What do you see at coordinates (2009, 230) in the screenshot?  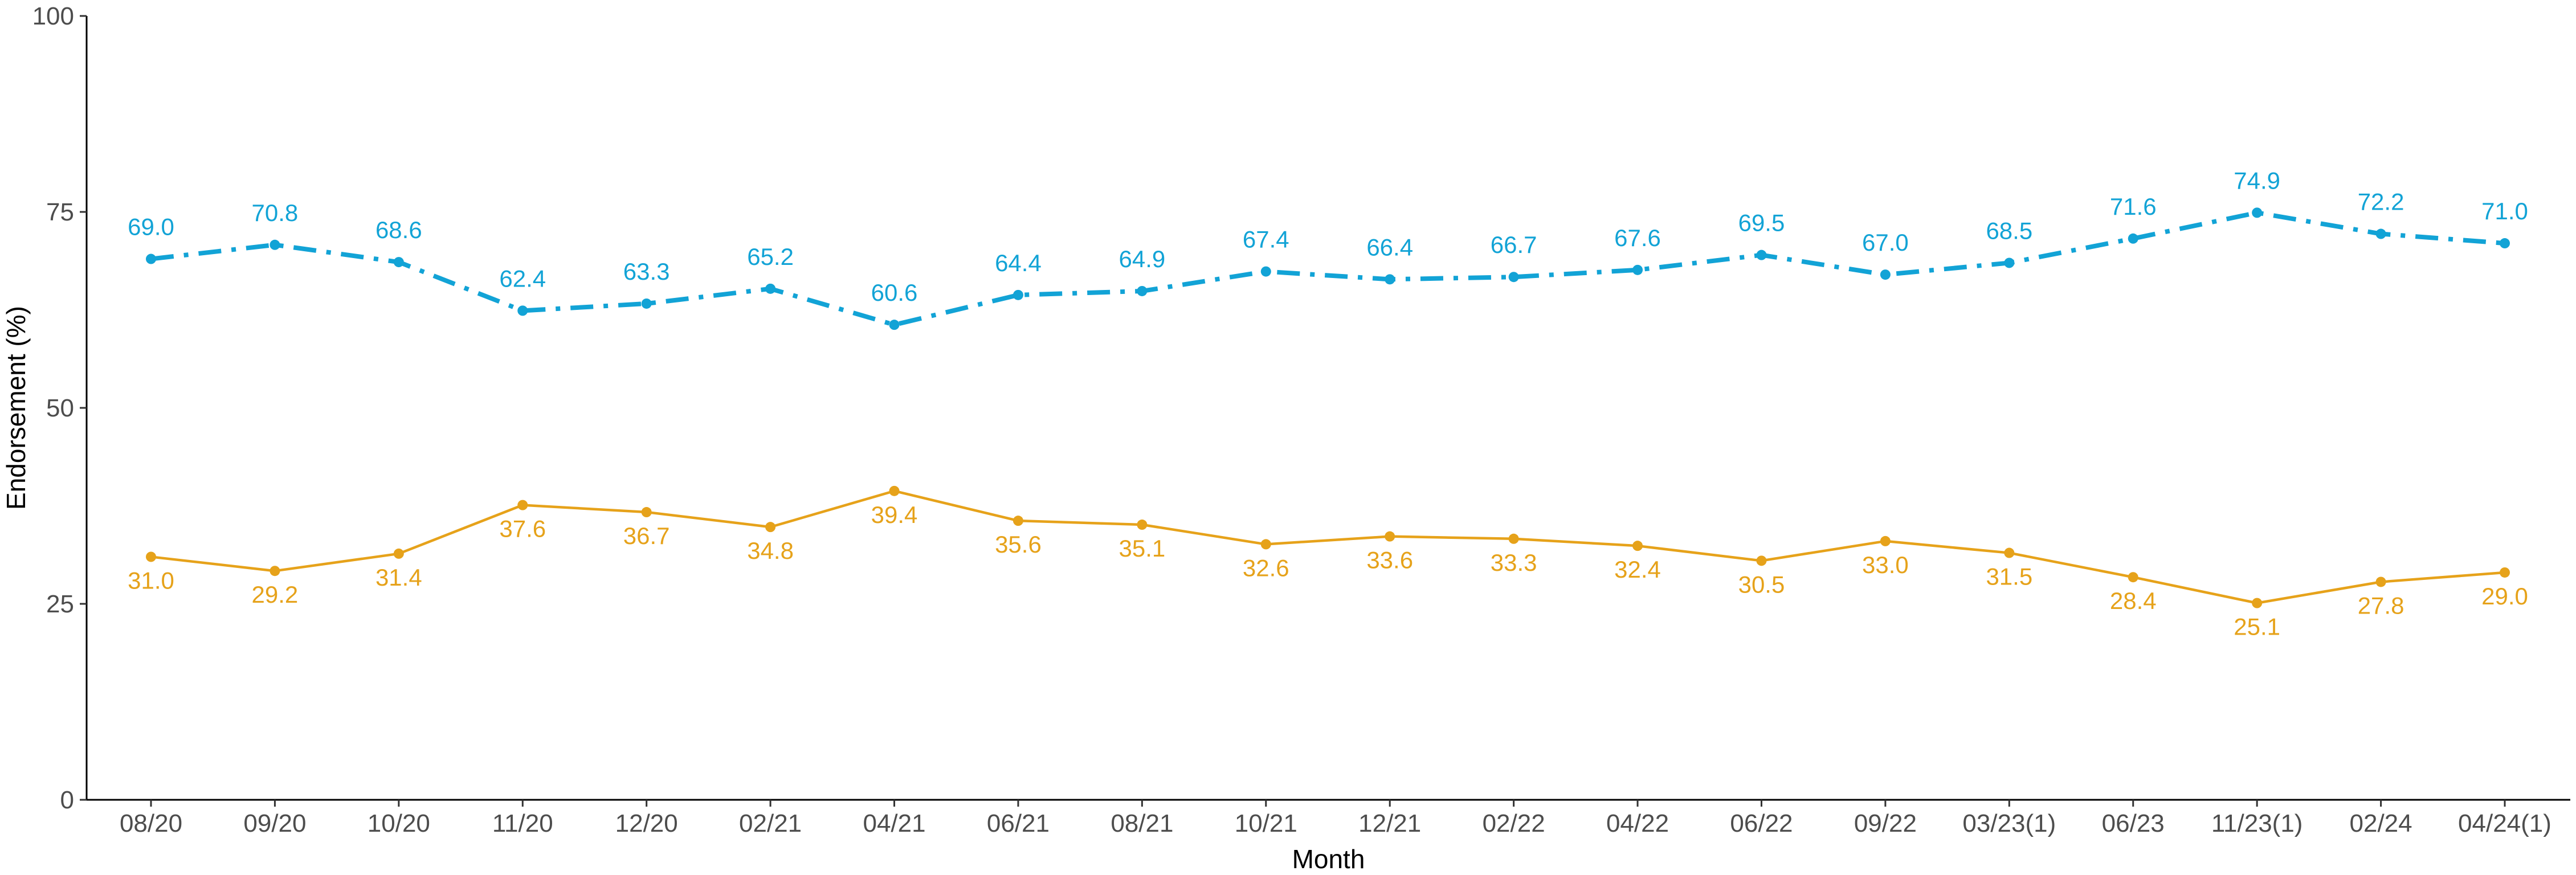 I see `series-1-data-label: 68.5` at bounding box center [2009, 230].